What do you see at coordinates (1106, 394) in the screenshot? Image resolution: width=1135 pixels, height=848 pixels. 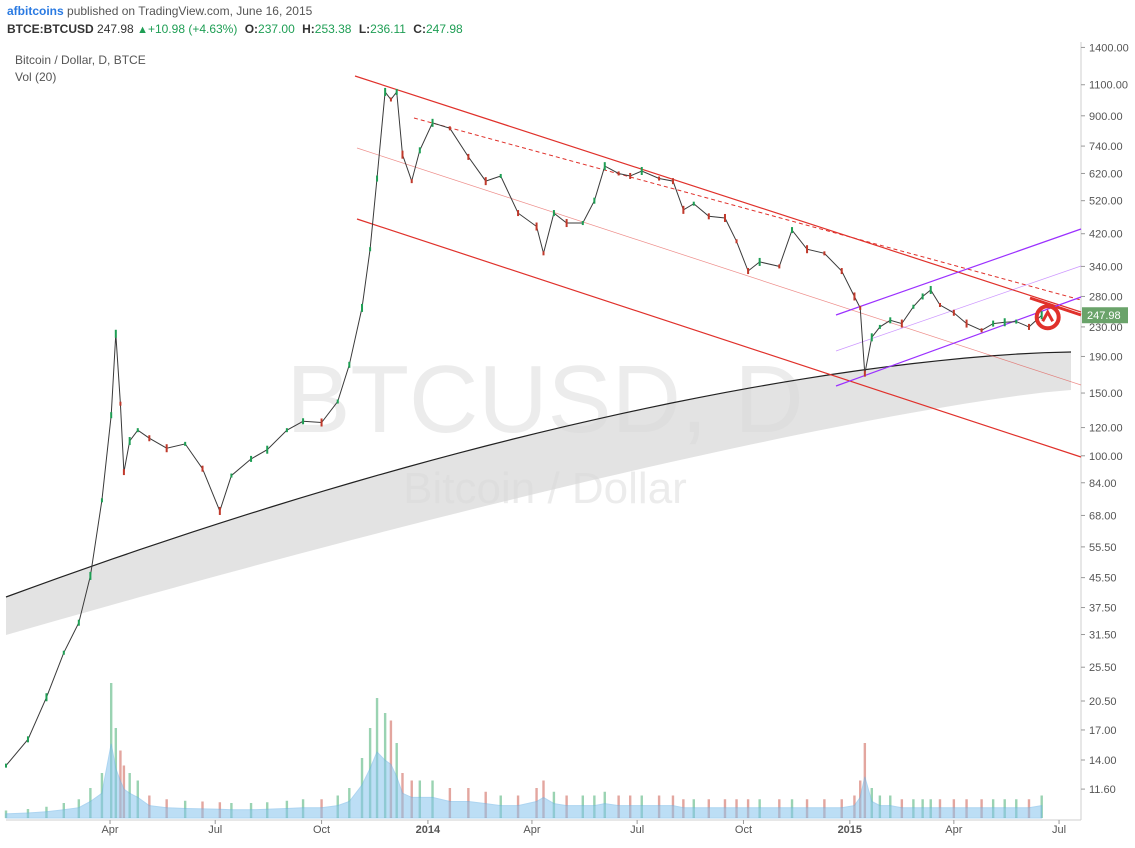 I see `y-tick-label: 150.00` at bounding box center [1106, 394].